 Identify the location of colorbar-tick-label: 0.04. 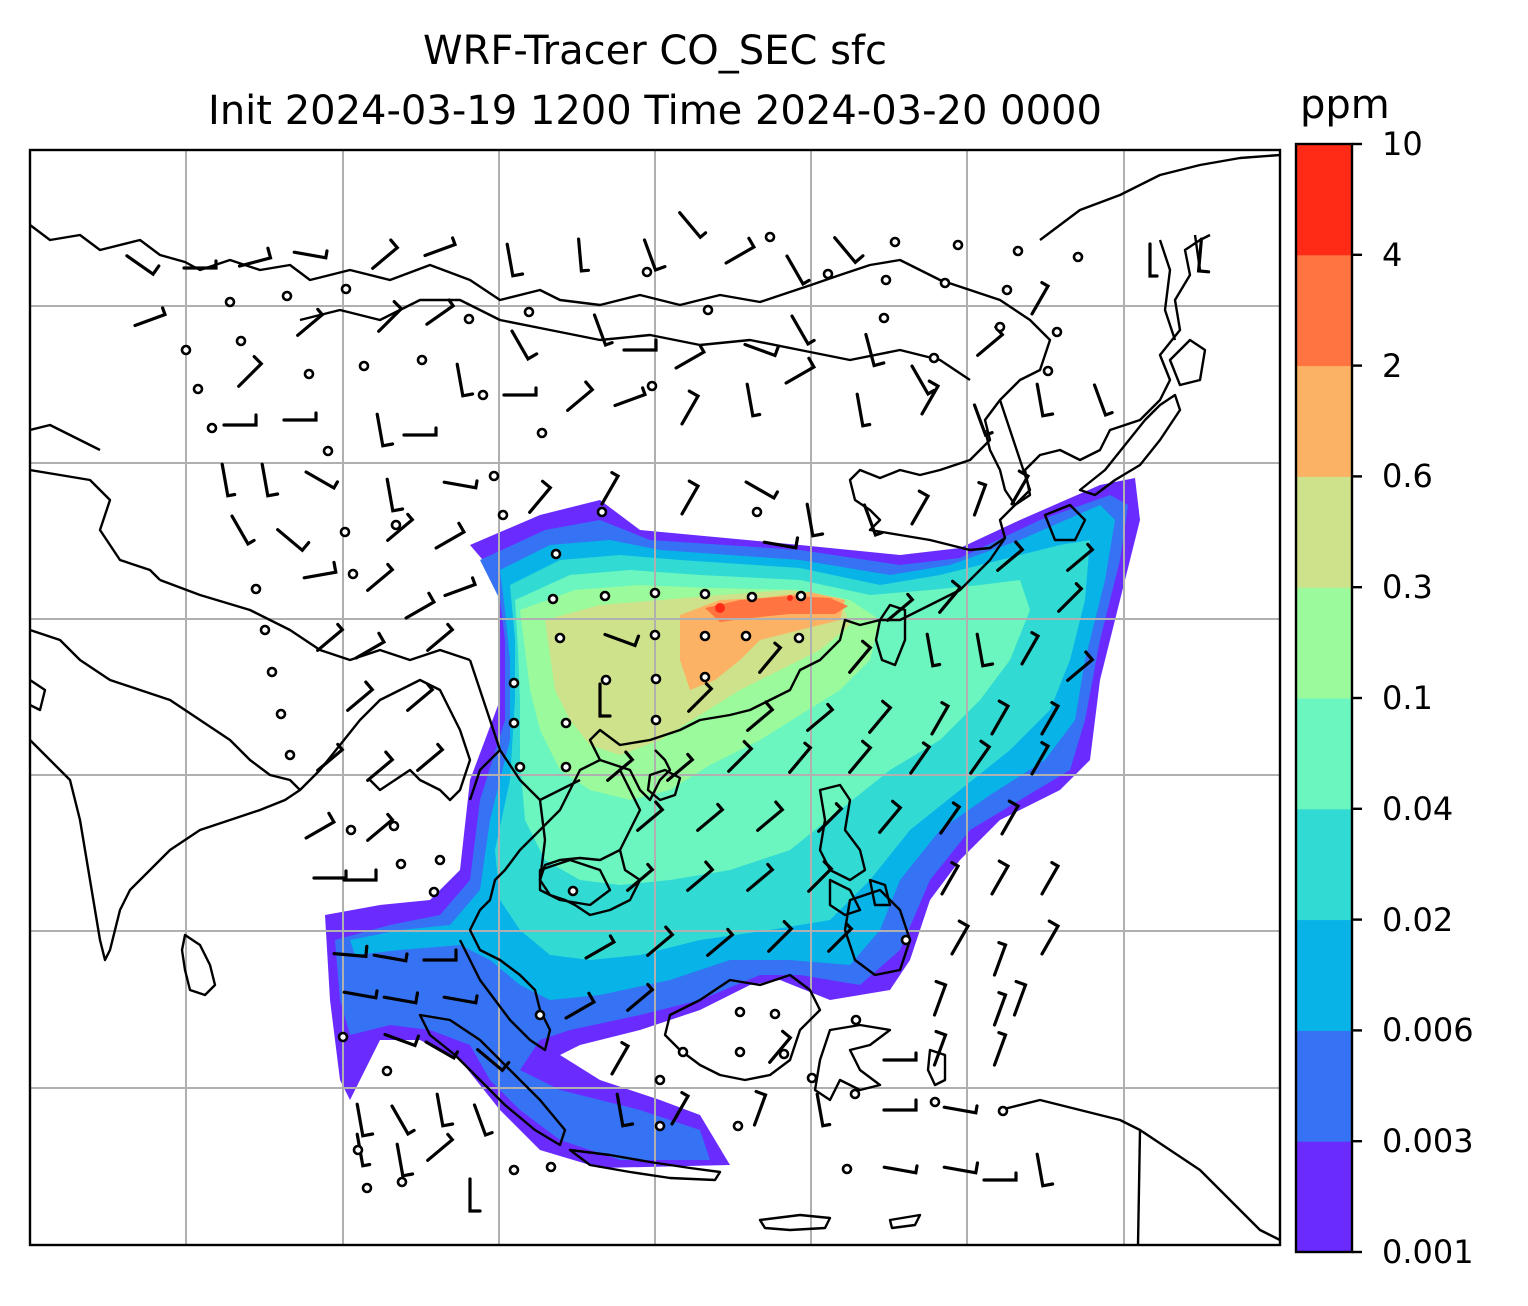
(1418, 808).